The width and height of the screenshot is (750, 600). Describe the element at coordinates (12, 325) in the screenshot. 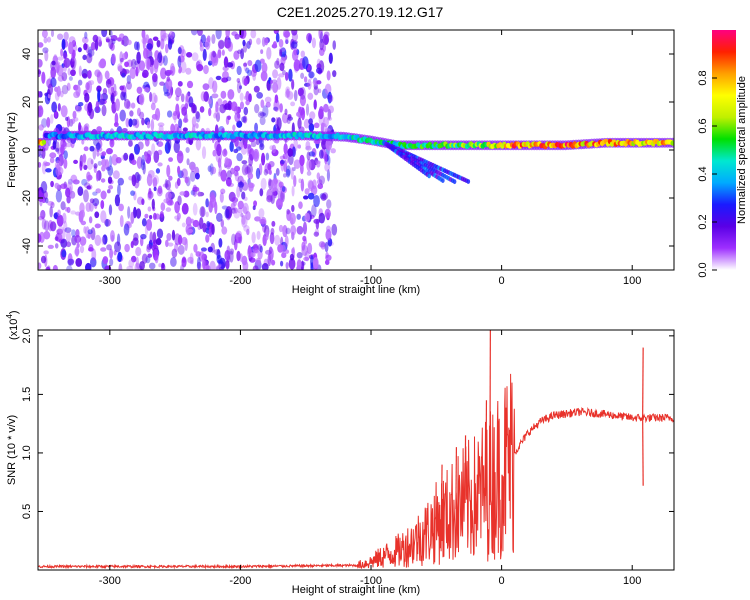

I see `svg-text: (x104)` at that location.